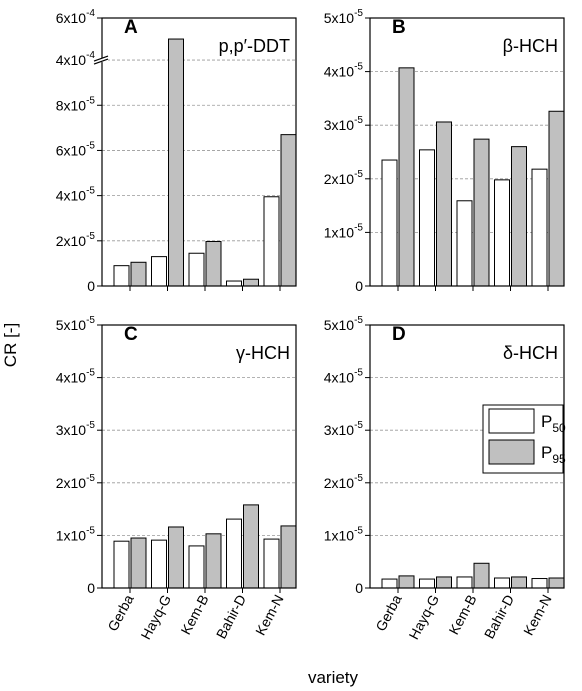 The width and height of the screenshot is (582, 691). What do you see at coordinates (263, 353) in the screenshot?
I see `panel-title: γ-HCH` at bounding box center [263, 353].